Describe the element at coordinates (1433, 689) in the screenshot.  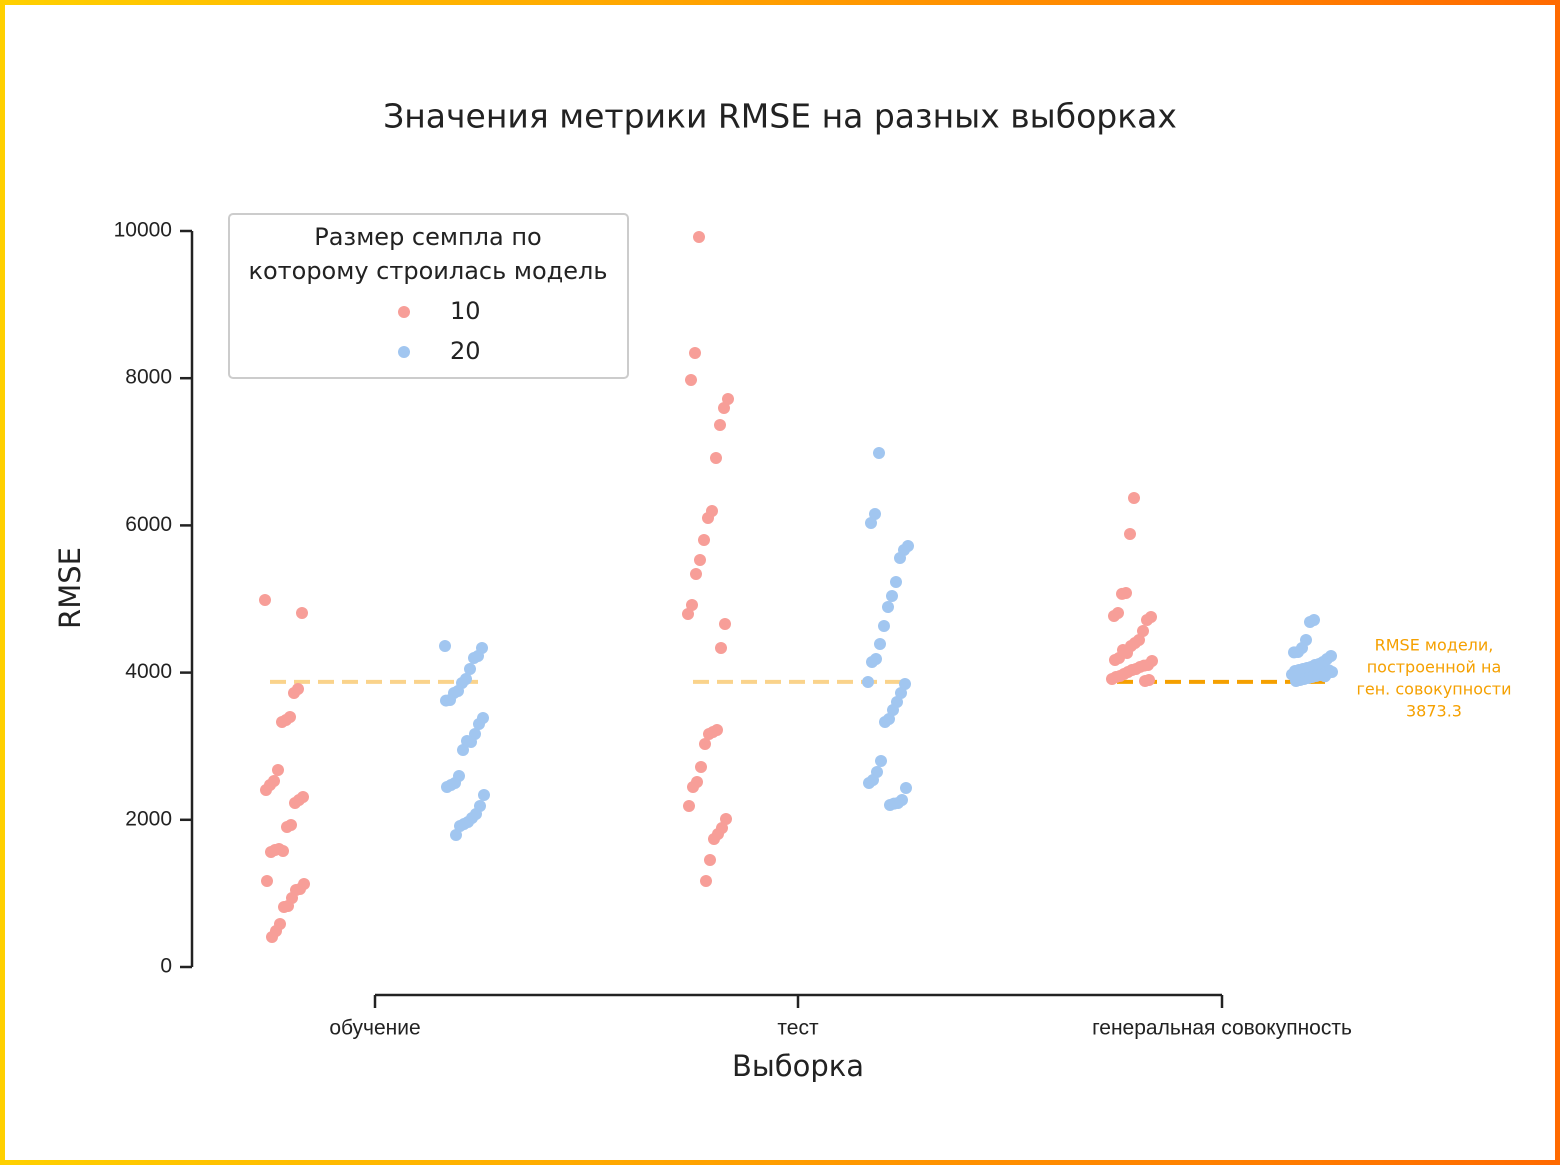
I see `annotation: ген. совокупности` at that location.